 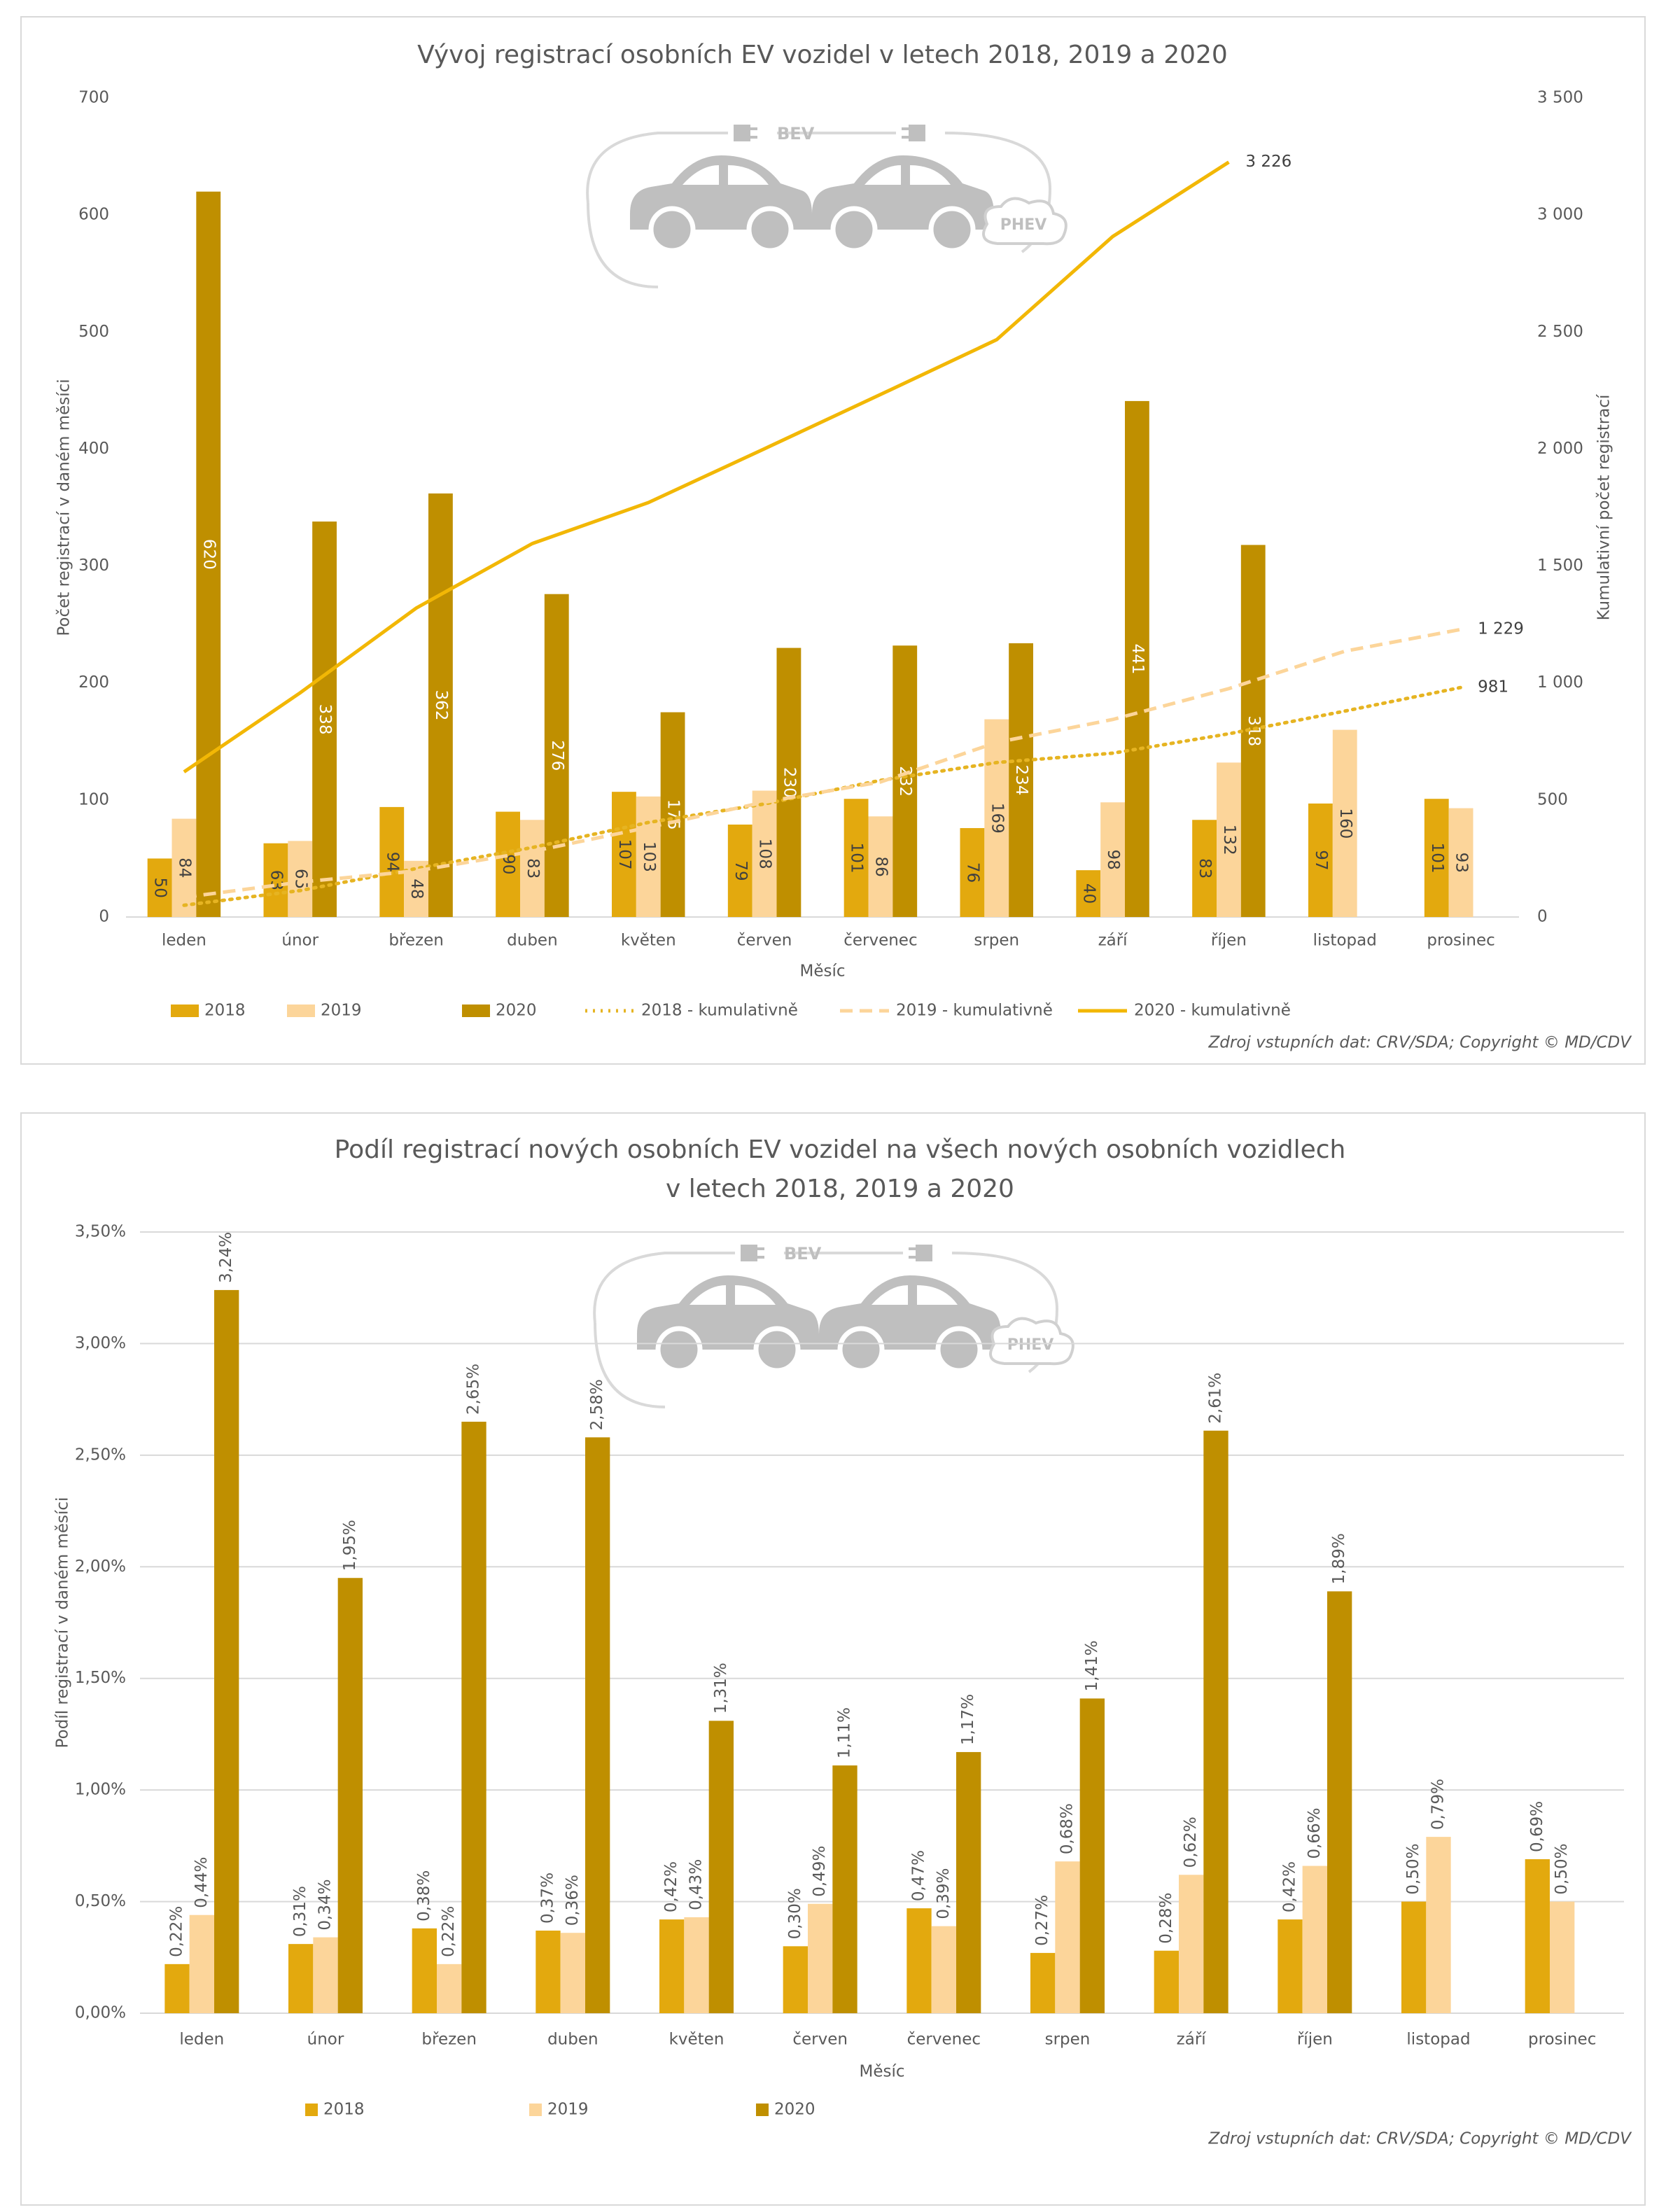 I want to click on bar-value-label: 48, so click(x=416, y=888).